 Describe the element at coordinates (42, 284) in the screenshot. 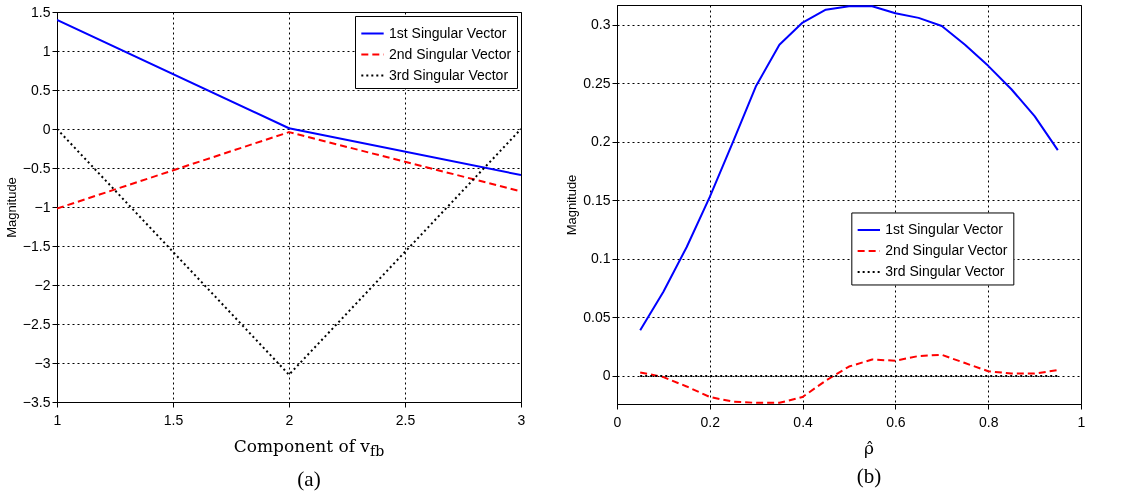

I see `y-tick-label: −2` at that location.